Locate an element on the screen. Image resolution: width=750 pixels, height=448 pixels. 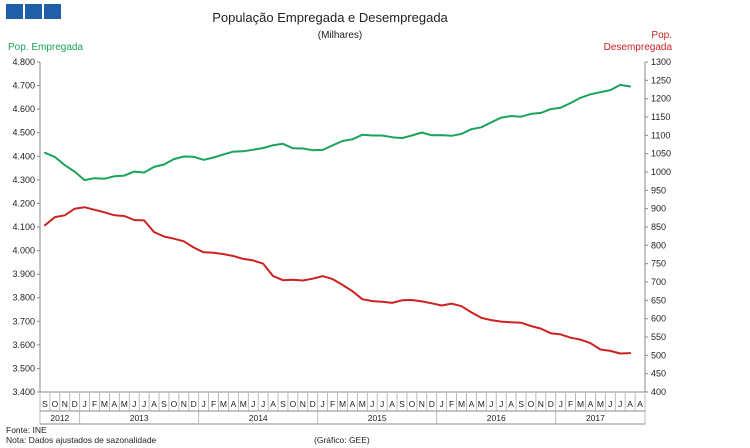
left-axis-label: Pop. Empregada is located at coordinates (46, 47).